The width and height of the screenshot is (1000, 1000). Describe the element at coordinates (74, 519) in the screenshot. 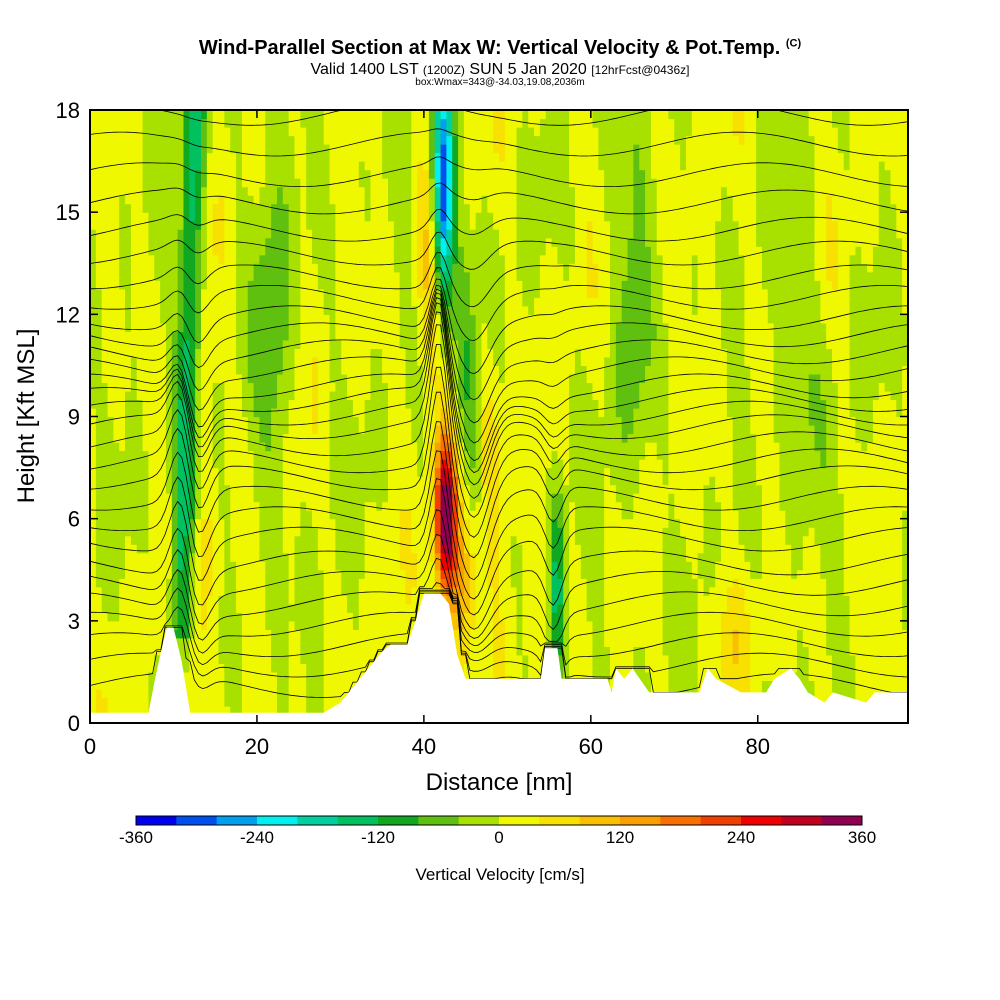

I see `y-tick-label: 6` at that location.